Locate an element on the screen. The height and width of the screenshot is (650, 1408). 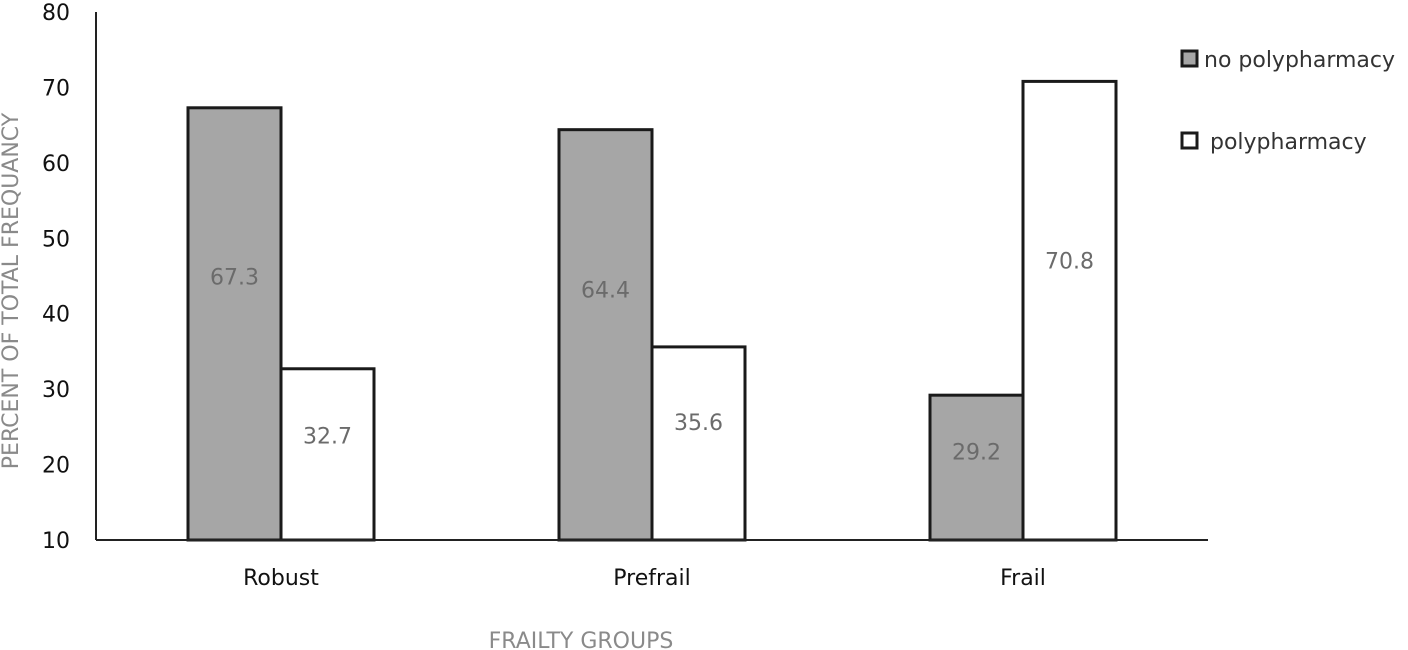
y-tick-label: 80 is located at coordinates (56, 13).